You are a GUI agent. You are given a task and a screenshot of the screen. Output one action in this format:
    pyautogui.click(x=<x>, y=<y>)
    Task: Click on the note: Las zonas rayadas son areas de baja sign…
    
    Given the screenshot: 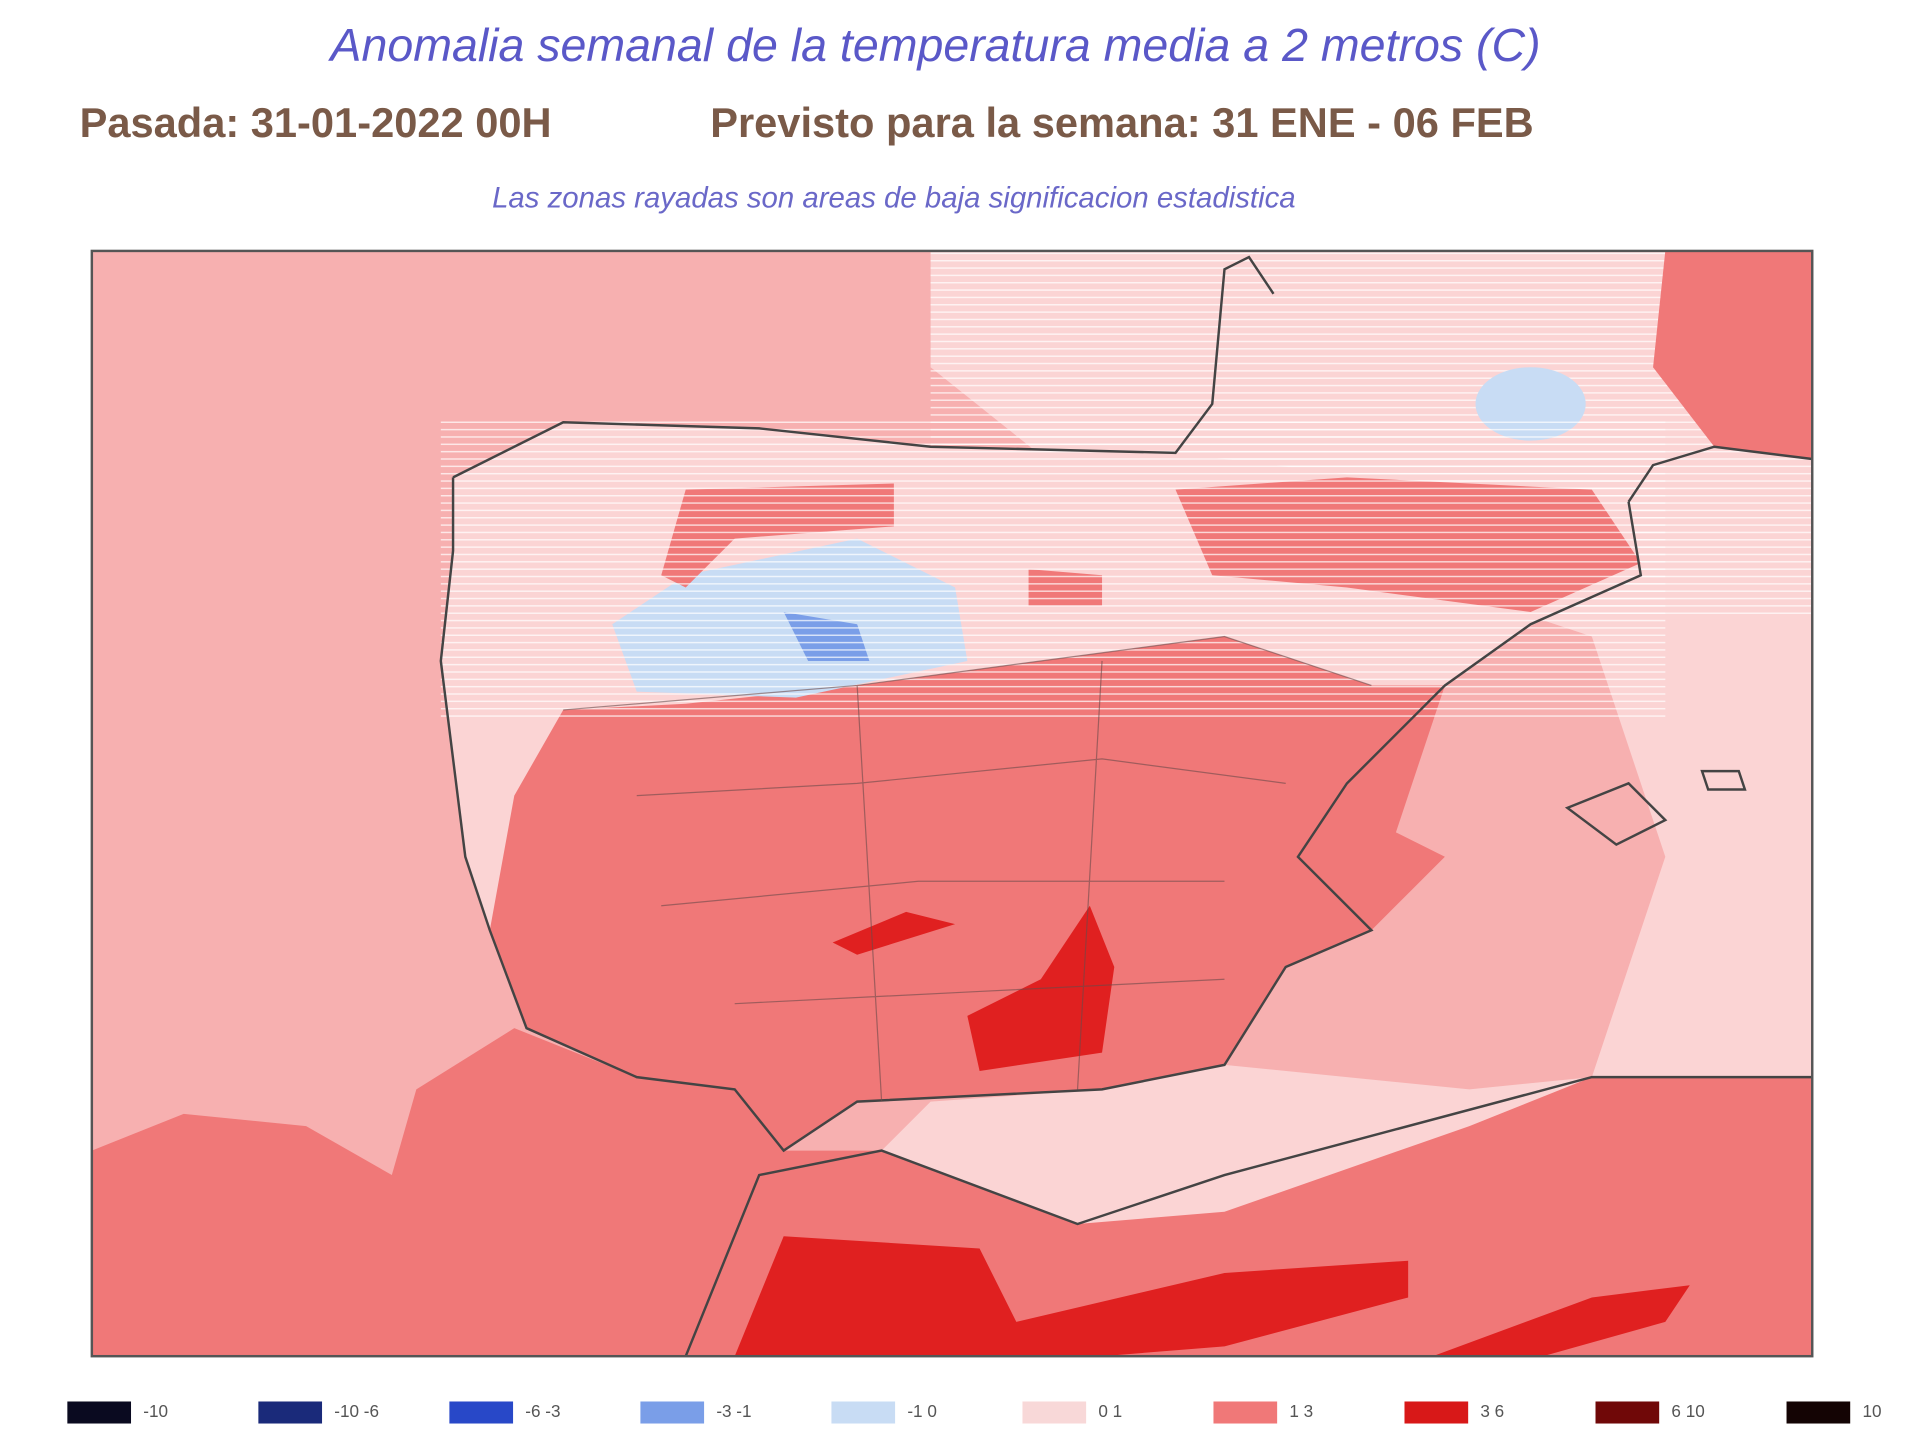 What is the action you would take?
    pyautogui.click(x=894, y=197)
    